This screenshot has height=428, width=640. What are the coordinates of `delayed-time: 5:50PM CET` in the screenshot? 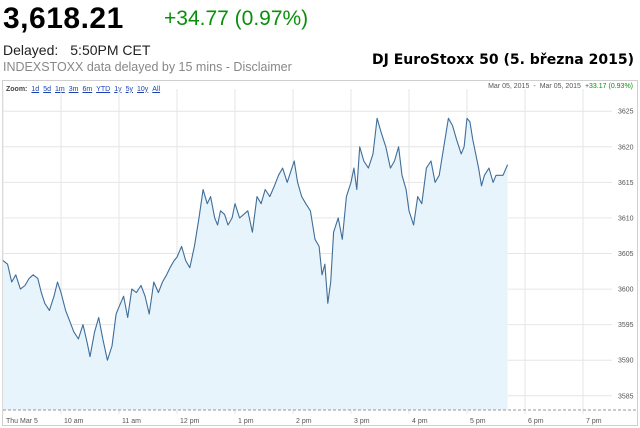 It's located at (110, 50).